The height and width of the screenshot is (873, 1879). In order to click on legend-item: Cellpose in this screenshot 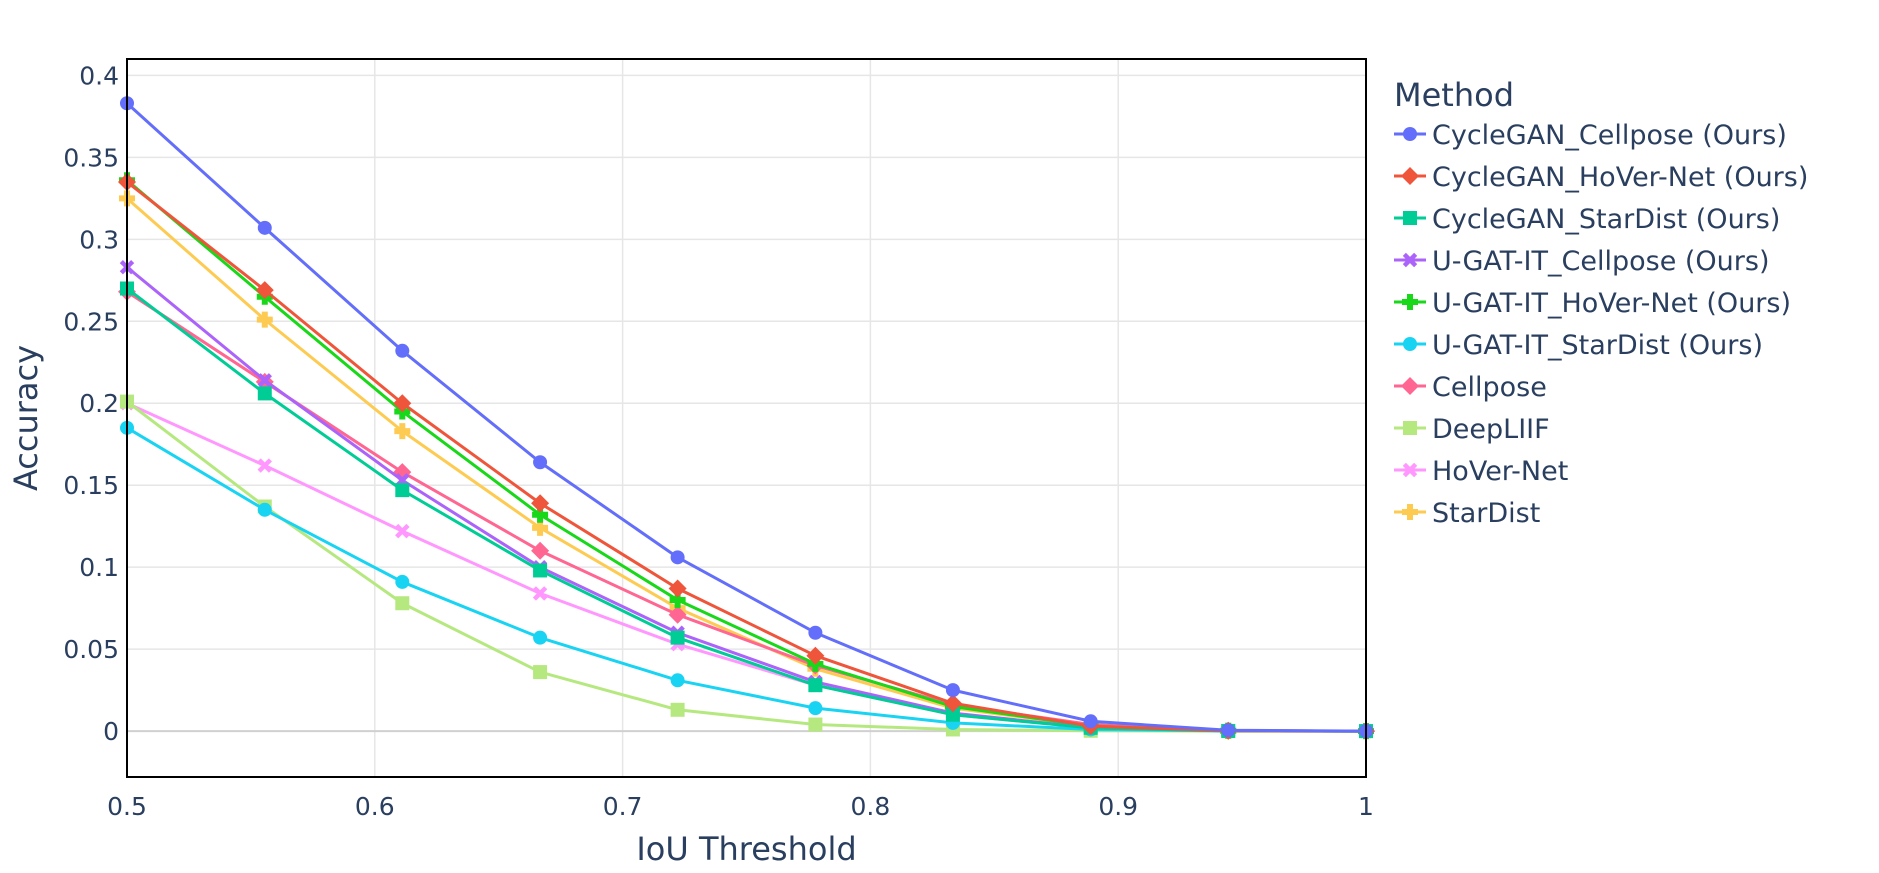, I will do `click(1470, 387)`.